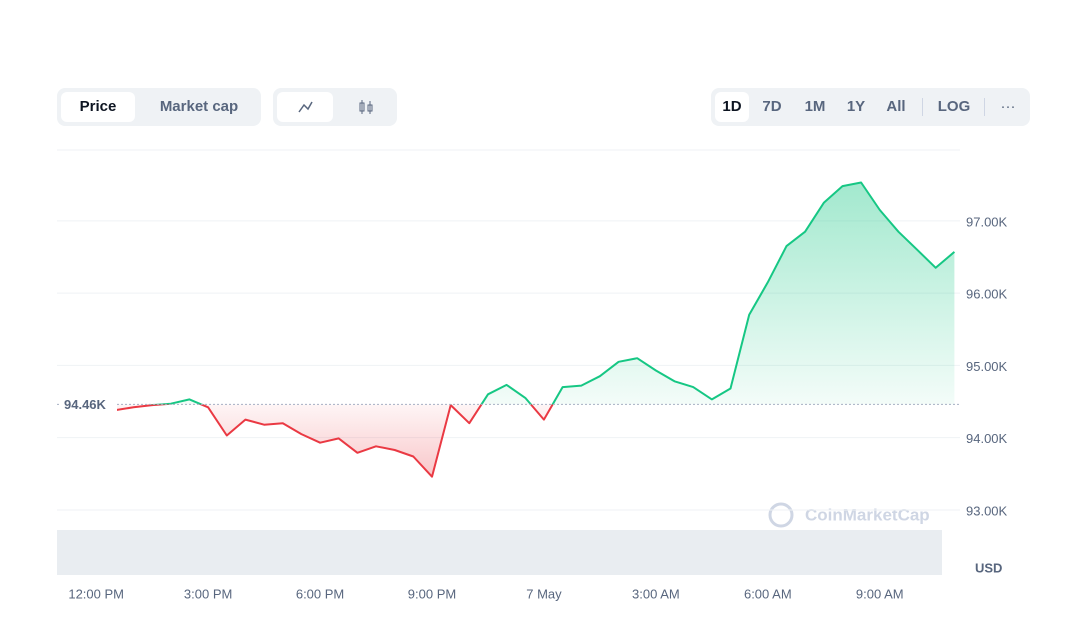  What do you see at coordinates (867, 514) in the screenshot?
I see `watermark: CoinMarketCap` at bounding box center [867, 514].